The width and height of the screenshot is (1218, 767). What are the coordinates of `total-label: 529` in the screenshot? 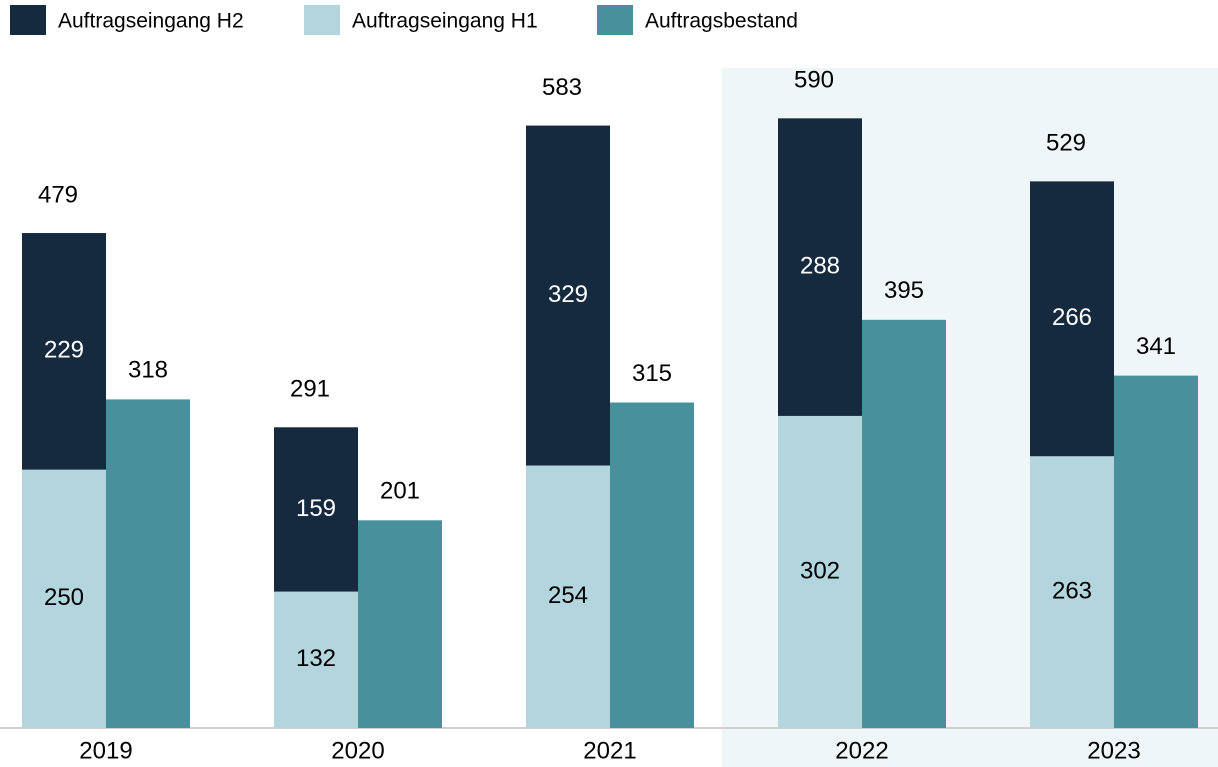 It's located at (1066, 143).